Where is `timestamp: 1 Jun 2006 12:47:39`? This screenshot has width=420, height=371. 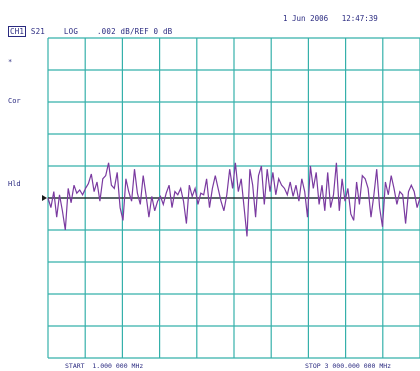 timestamp: 1 Jun 2006 12:47:39 is located at coordinates (330, 18).